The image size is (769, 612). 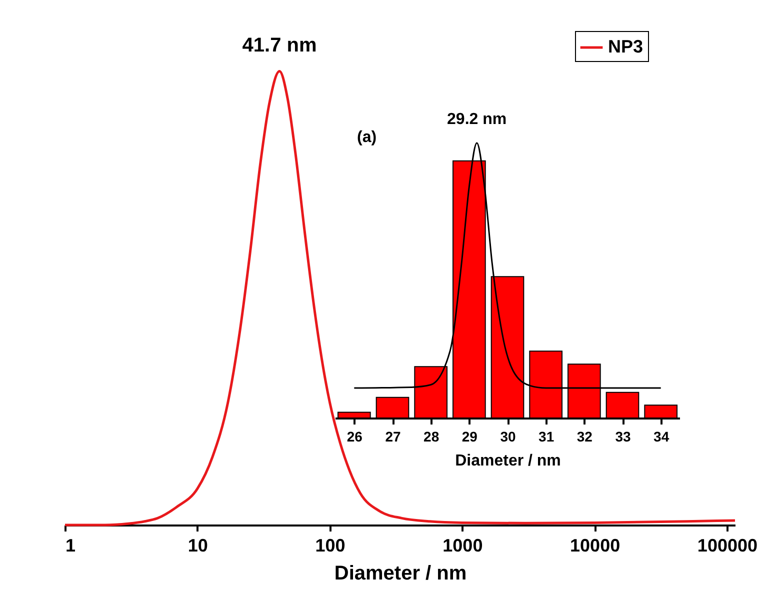 I want to click on x-tick-label: 31, so click(x=546, y=436).